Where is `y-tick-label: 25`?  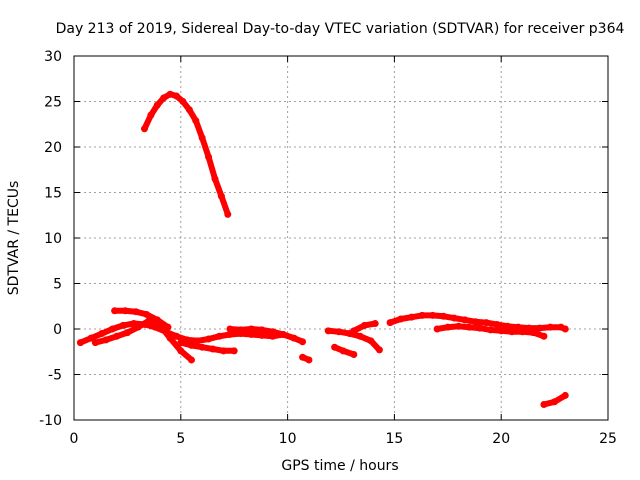
y-tick-label: 25 is located at coordinates (53, 103).